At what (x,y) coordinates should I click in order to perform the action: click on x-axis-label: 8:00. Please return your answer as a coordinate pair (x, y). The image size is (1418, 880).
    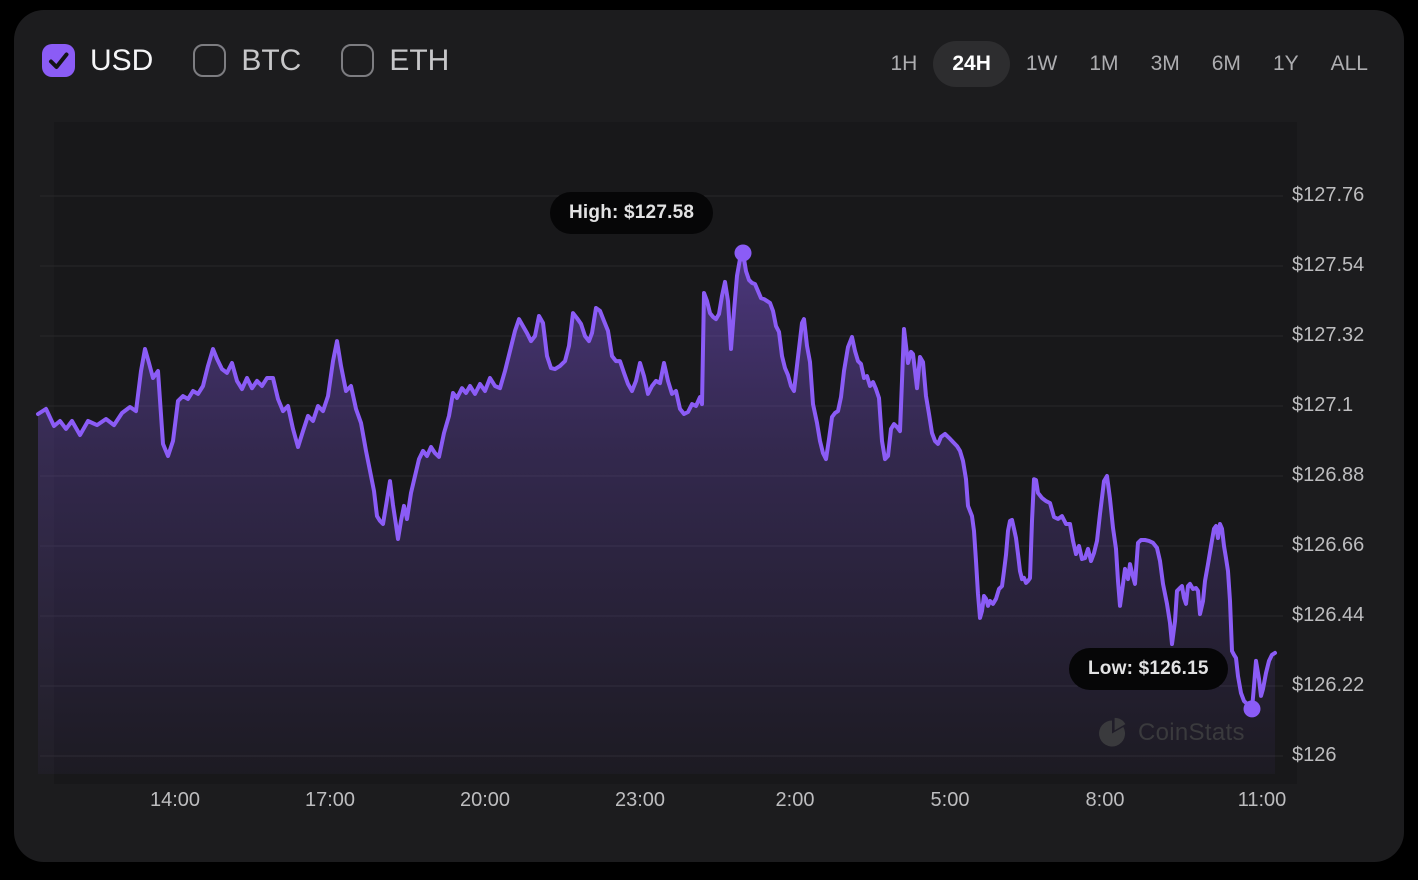
    Looking at the image, I should click on (1105, 800).